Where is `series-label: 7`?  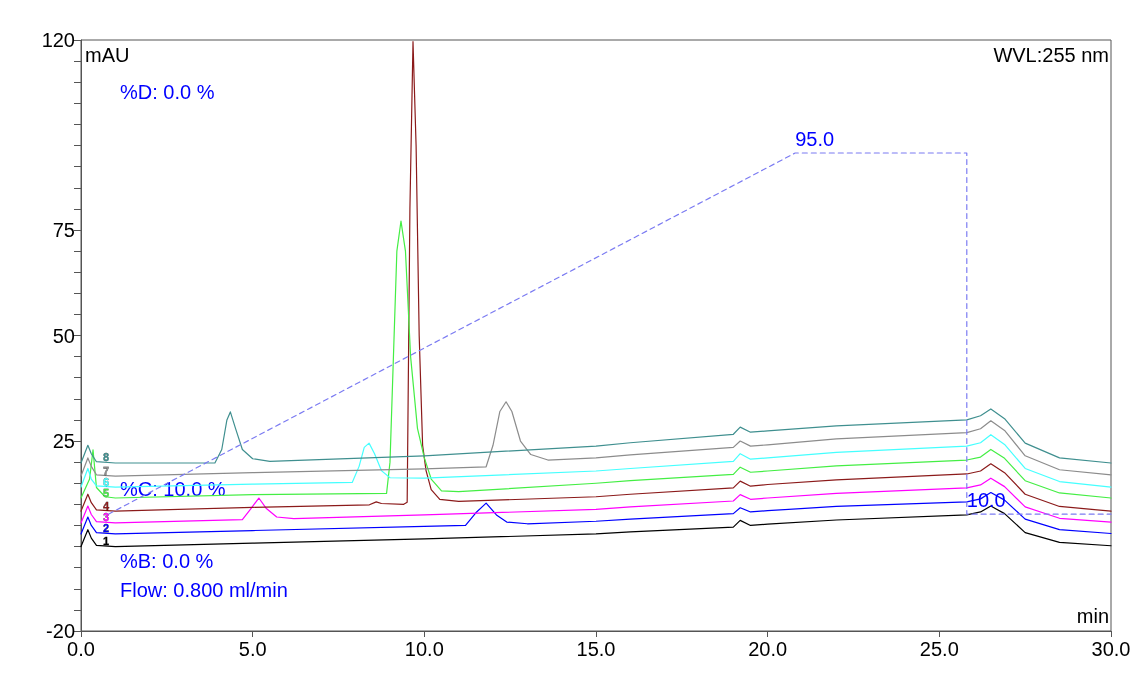
series-label: 7 is located at coordinates (106, 470).